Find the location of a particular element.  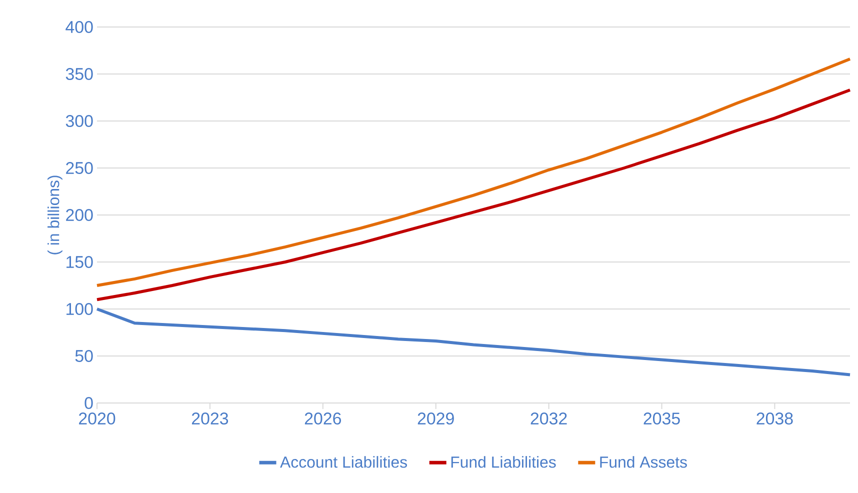

legend-label: Fund Assets is located at coordinates (643, 462).